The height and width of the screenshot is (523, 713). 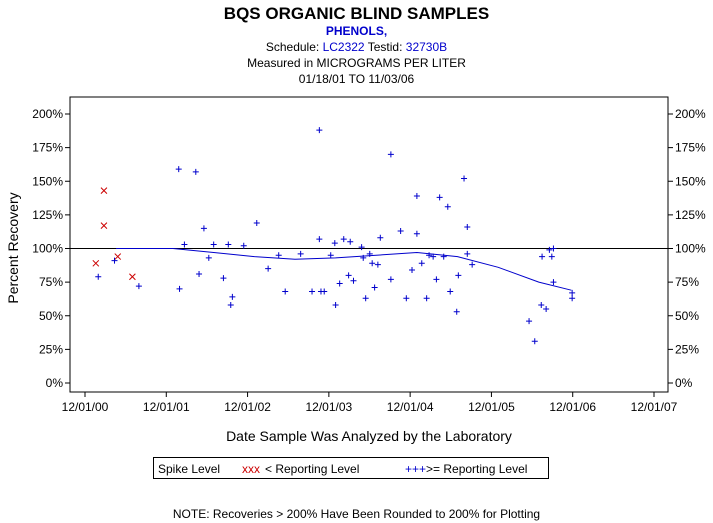 What do you see at coordinates (292, 47) in the screenshot?
I see `schedule-label: Schedule:` at bounding box center [292, 47].